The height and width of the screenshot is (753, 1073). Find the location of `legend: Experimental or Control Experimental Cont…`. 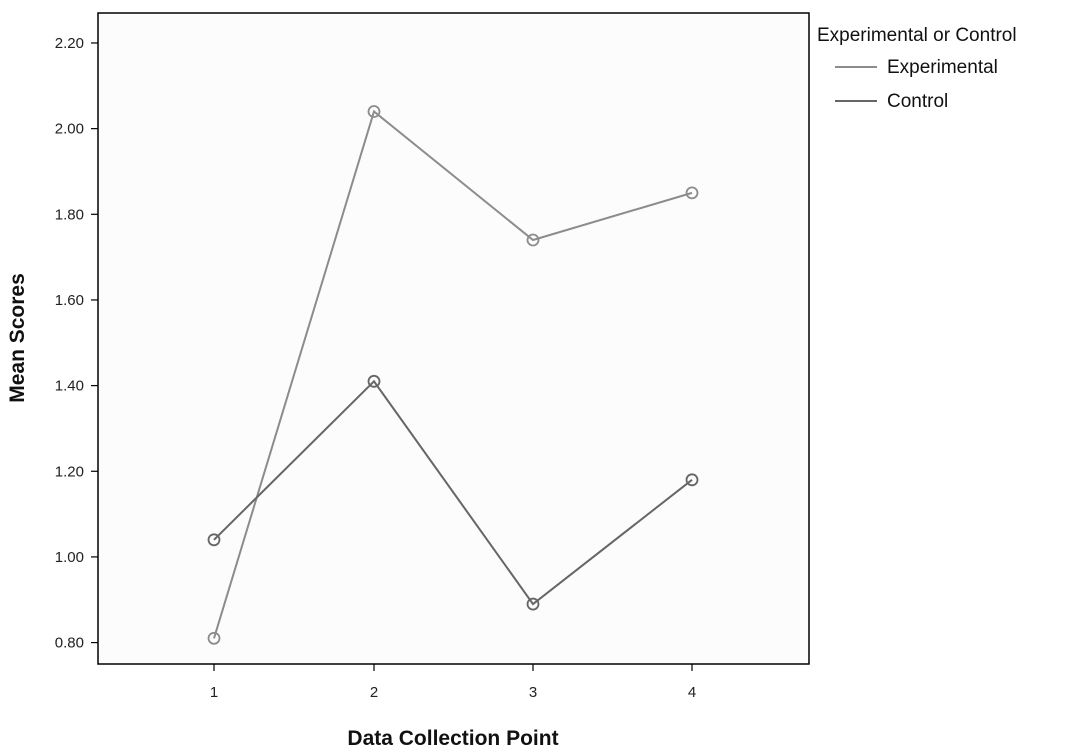

legend: Experimental or Control Experimental Cont… is located at coordinates (917, 68).